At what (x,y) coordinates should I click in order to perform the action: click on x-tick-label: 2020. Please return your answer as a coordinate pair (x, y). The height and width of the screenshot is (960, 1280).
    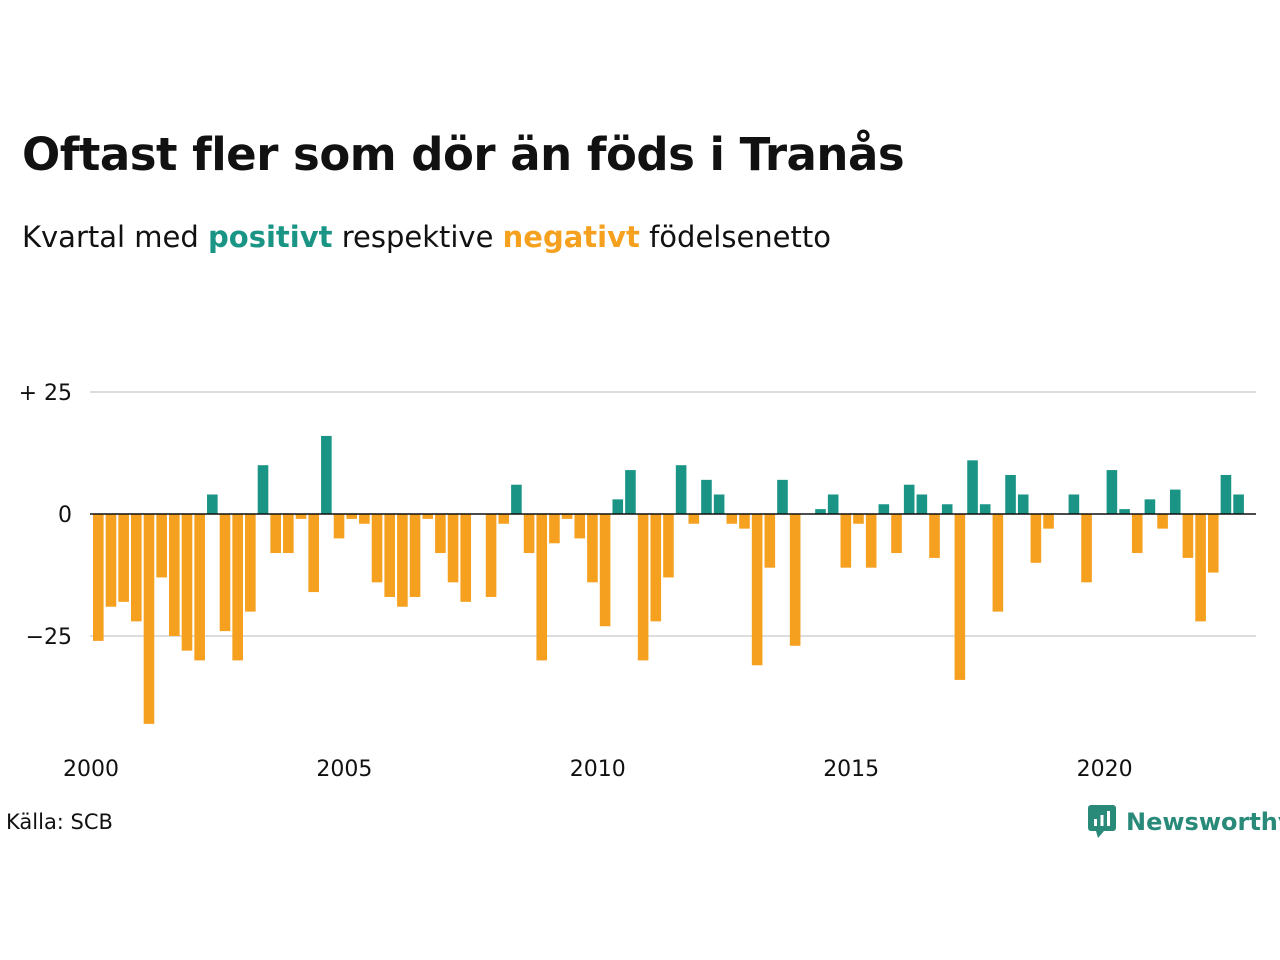
    Looking at the image, I should click on (1105, 769).